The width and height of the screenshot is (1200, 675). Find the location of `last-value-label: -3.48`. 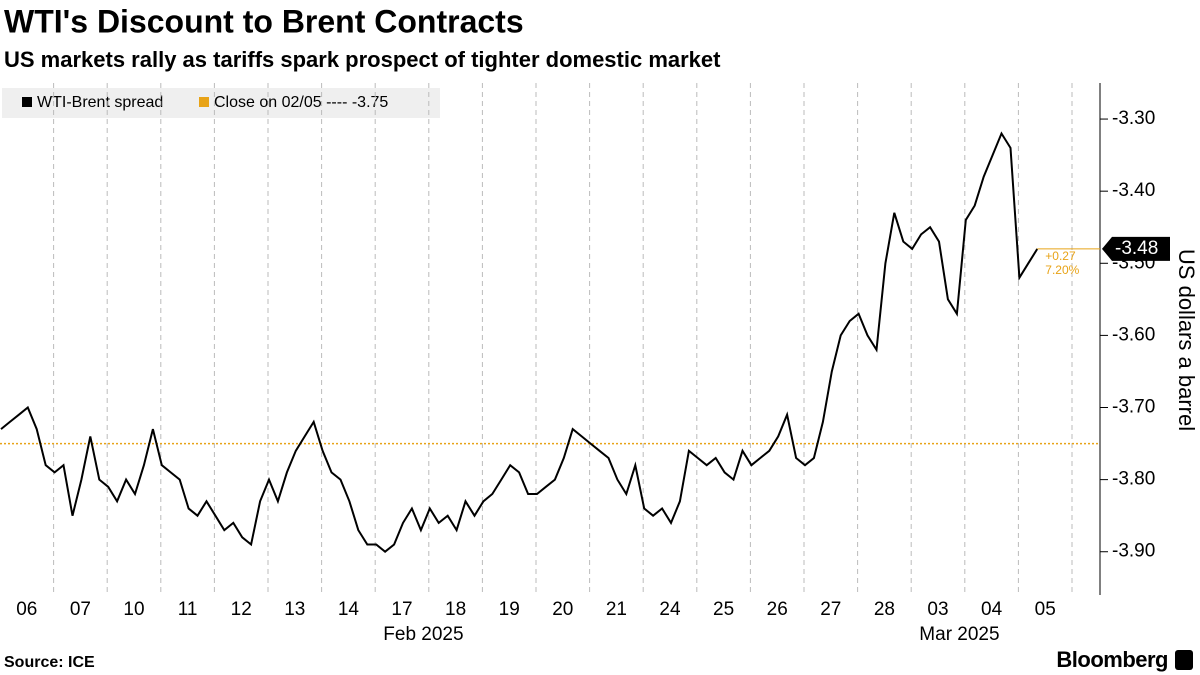

last-value-label: -3.48 is located at coordinates (1136, 248).